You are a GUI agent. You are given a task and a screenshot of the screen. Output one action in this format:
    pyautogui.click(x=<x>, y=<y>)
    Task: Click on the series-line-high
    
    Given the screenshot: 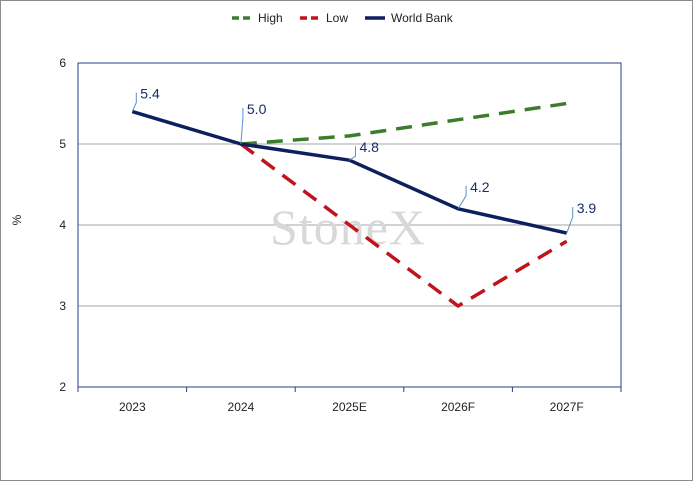 What is the action you would take?
    pyautogui.click(x=403, y=123)
    